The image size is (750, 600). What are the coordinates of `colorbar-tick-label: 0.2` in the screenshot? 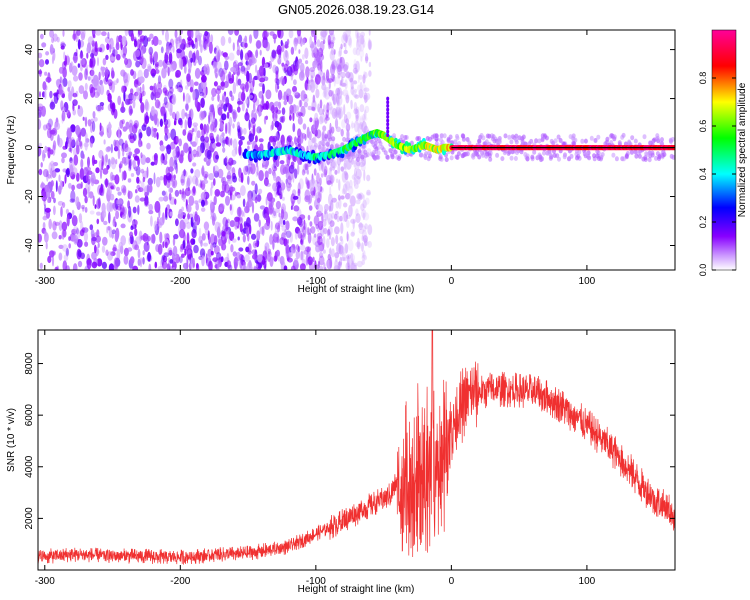 It's located at (703, 222).